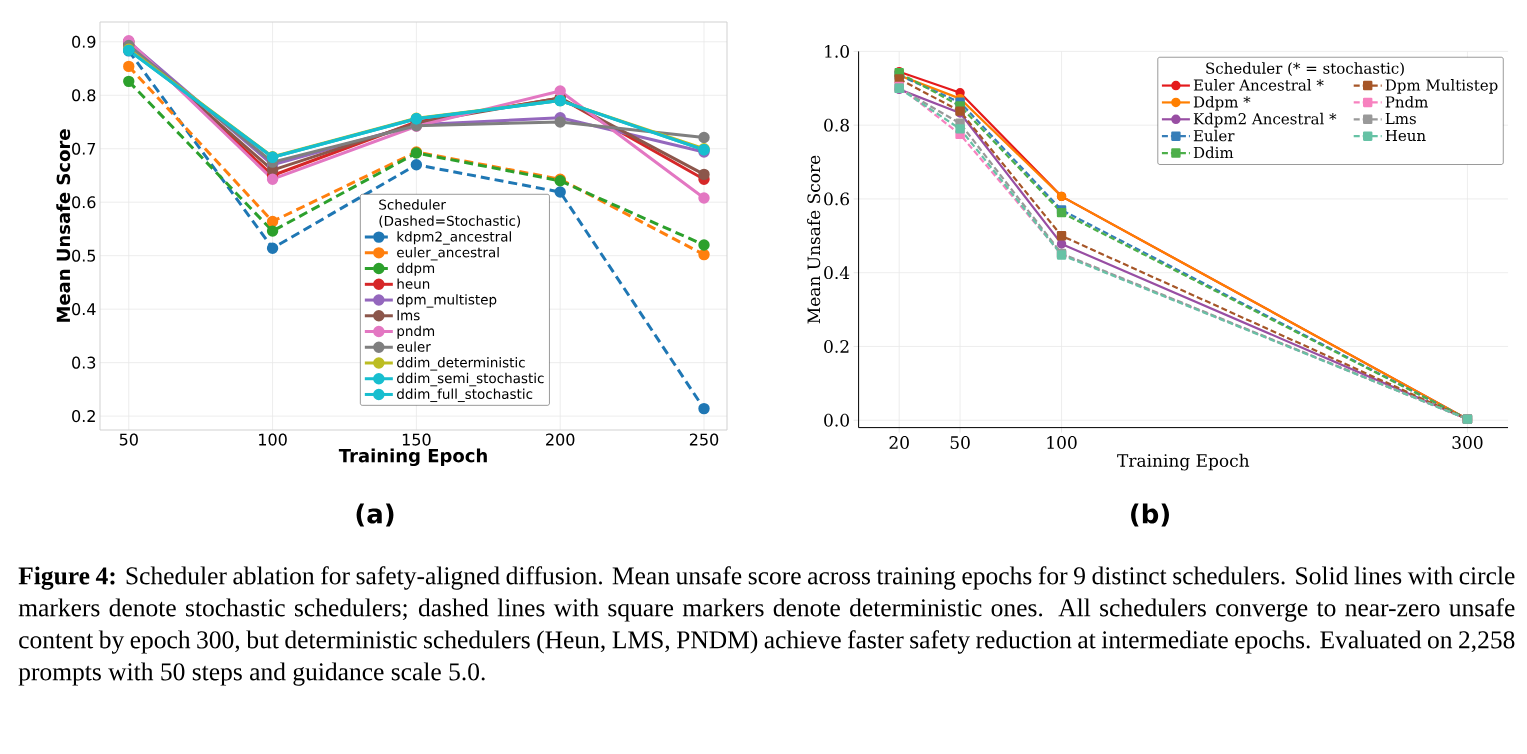 This screenshot has width=1527, height=754. I want to click on y-tick-label: 0.5, so click(84, 255).